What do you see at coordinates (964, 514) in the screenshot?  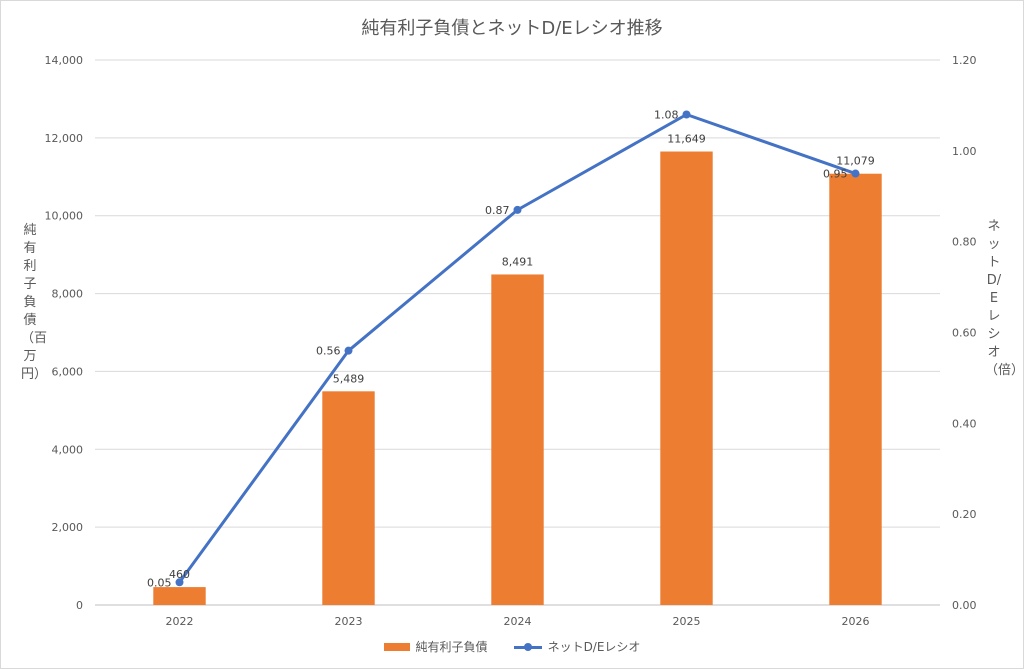 I see `y2-tick-label: 0.20` at bounding box center [964, 514].